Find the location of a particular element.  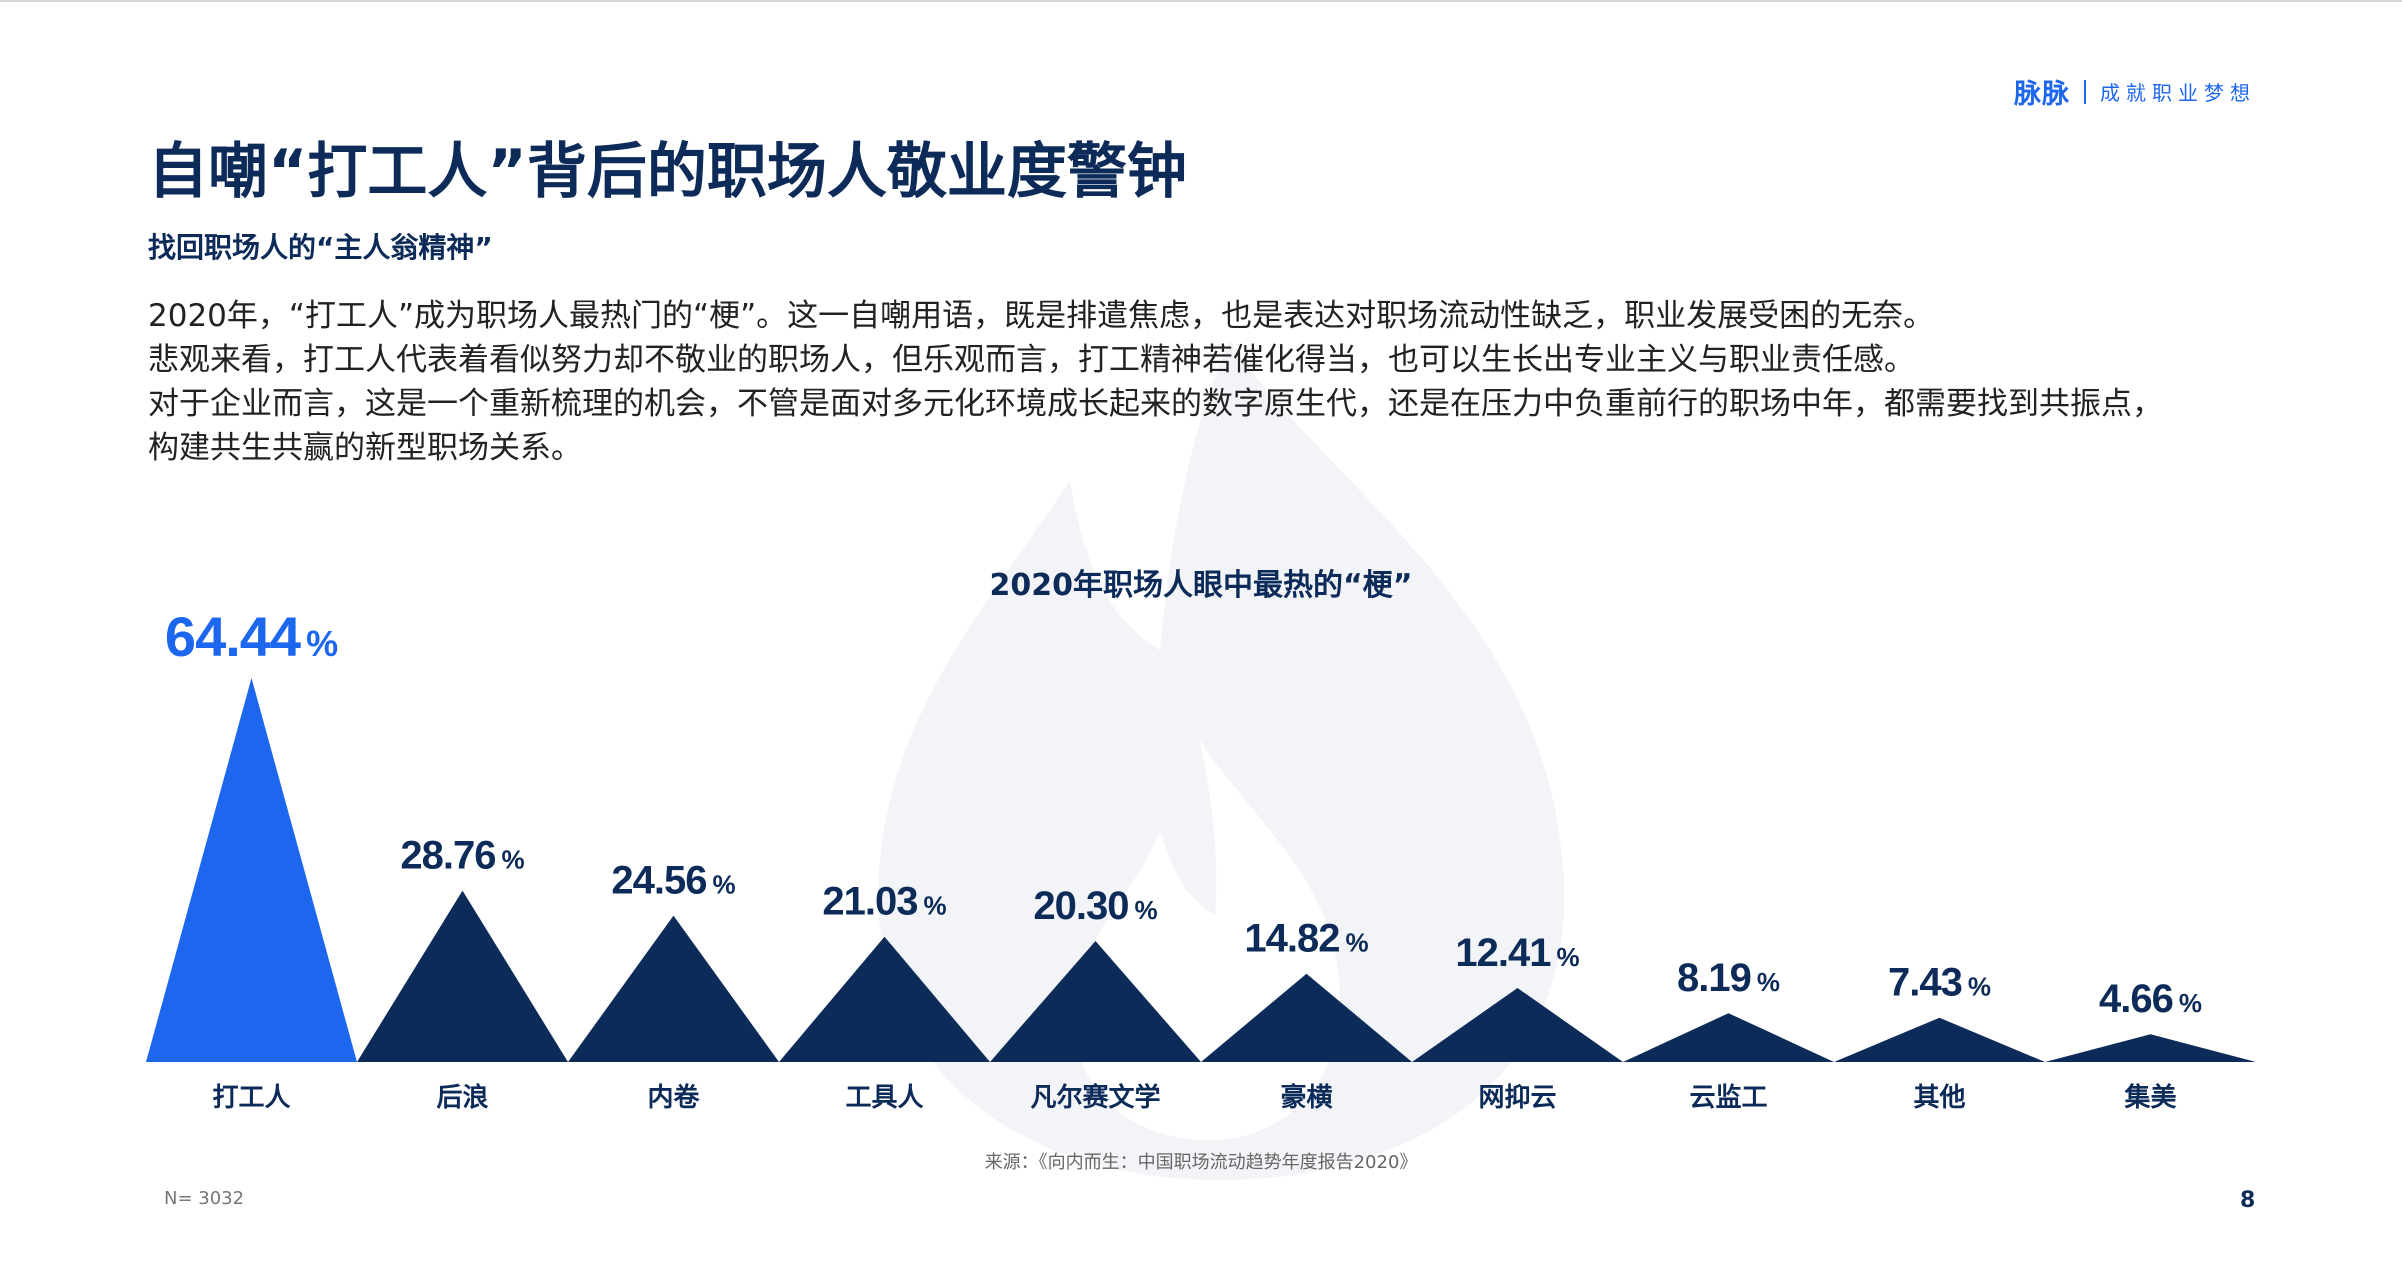

source-note: 来源：《向内而生：中国职场流动趋势年度报告2020》 is located at coordinates (1201, 1162).